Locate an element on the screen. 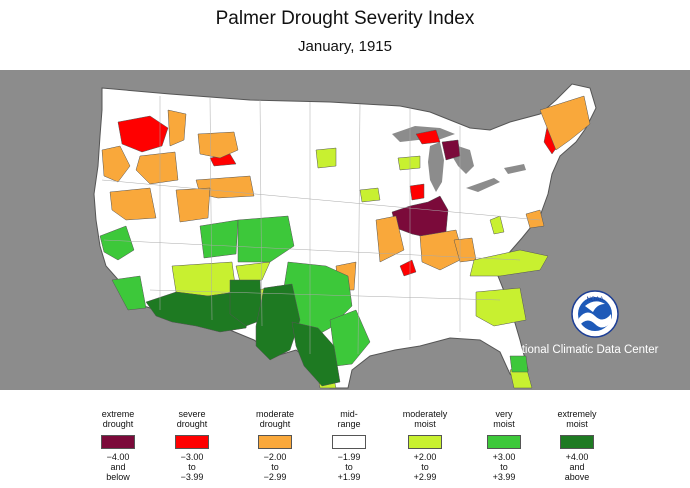 The height and width of the screenshot is (488, 690). legend-range-line: −3.99 is located at coordinates (192, 477).